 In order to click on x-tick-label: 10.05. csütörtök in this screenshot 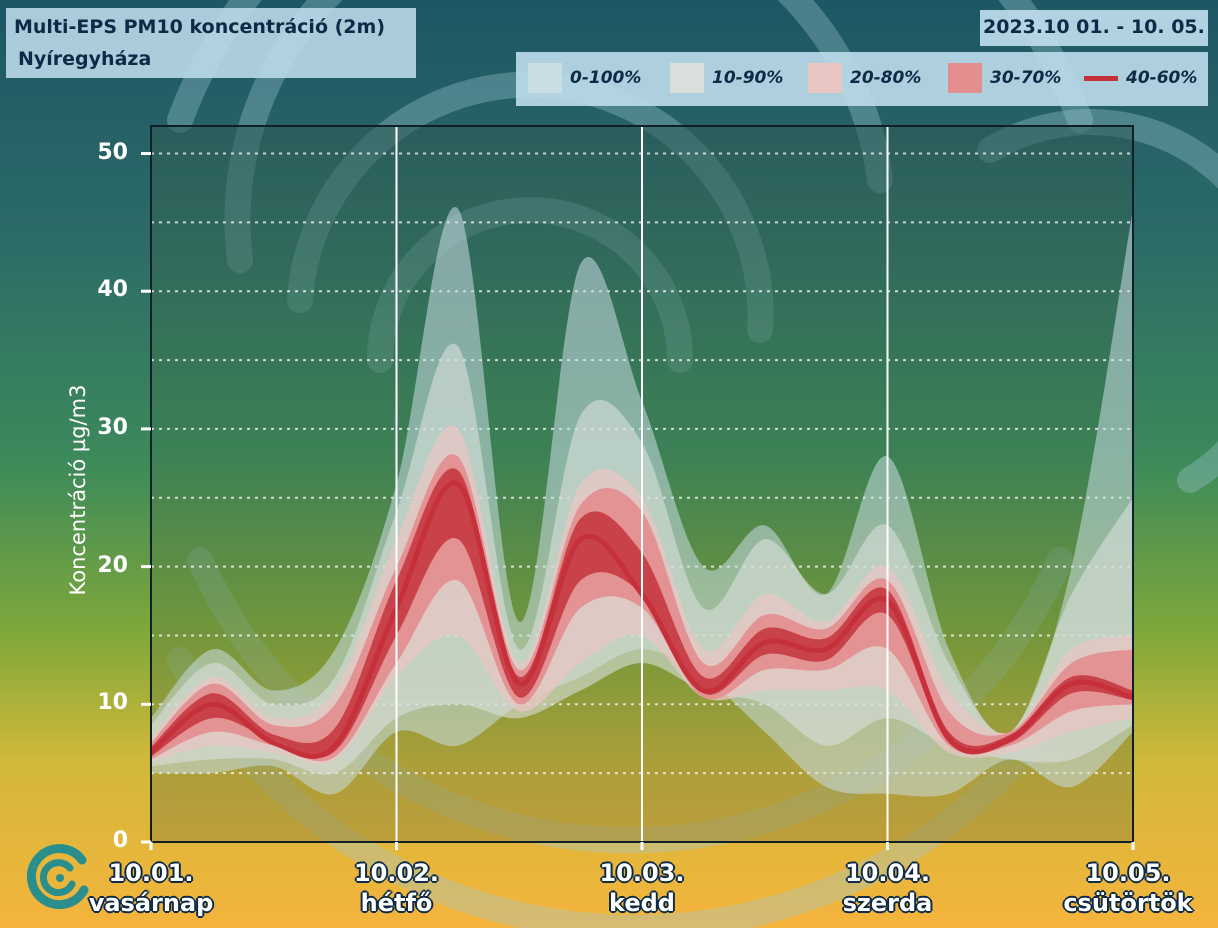, I will do `click(1128, 888)`.